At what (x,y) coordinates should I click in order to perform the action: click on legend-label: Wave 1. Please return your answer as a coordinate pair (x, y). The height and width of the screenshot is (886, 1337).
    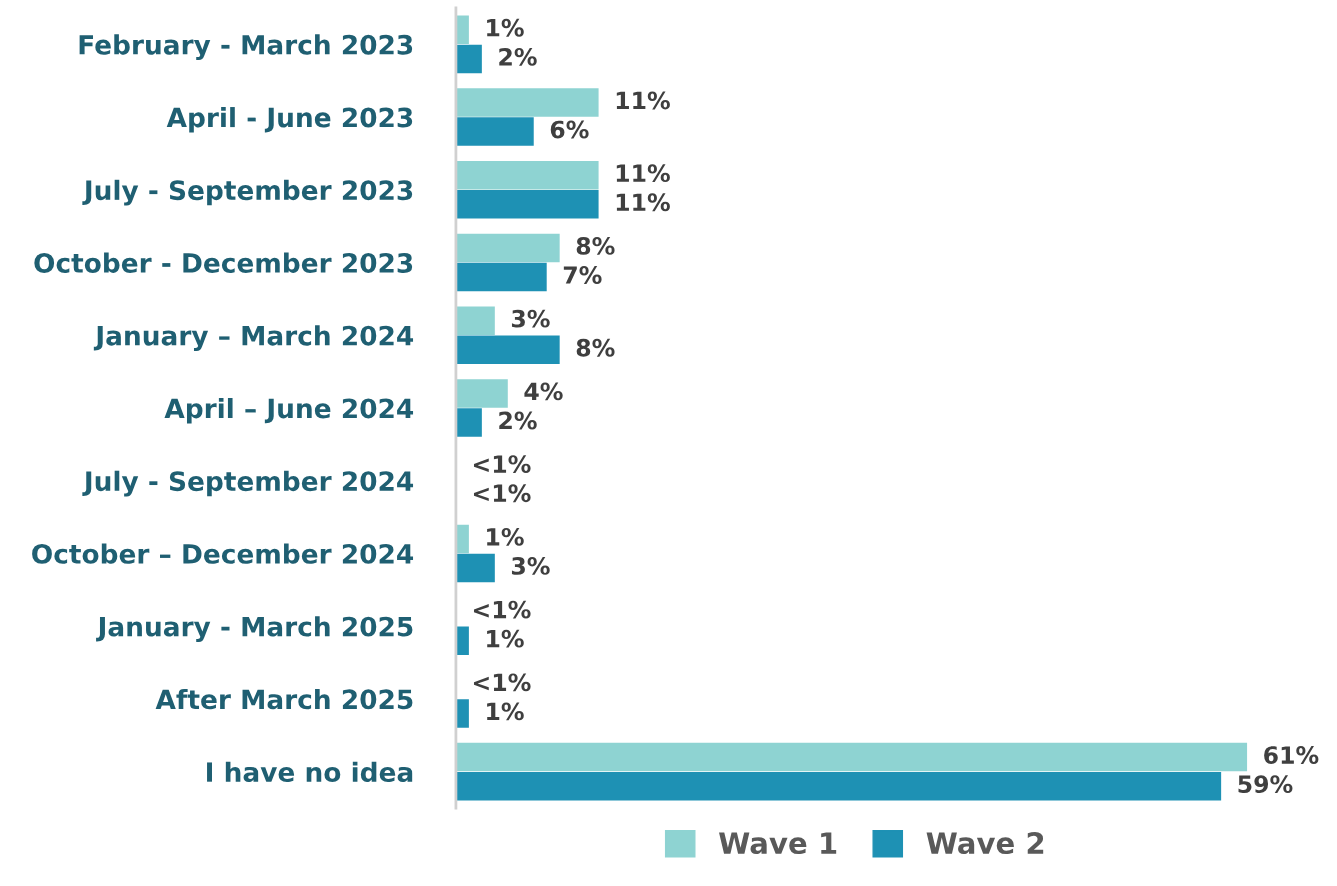
    Looking at the image, I should click on (778, 843).